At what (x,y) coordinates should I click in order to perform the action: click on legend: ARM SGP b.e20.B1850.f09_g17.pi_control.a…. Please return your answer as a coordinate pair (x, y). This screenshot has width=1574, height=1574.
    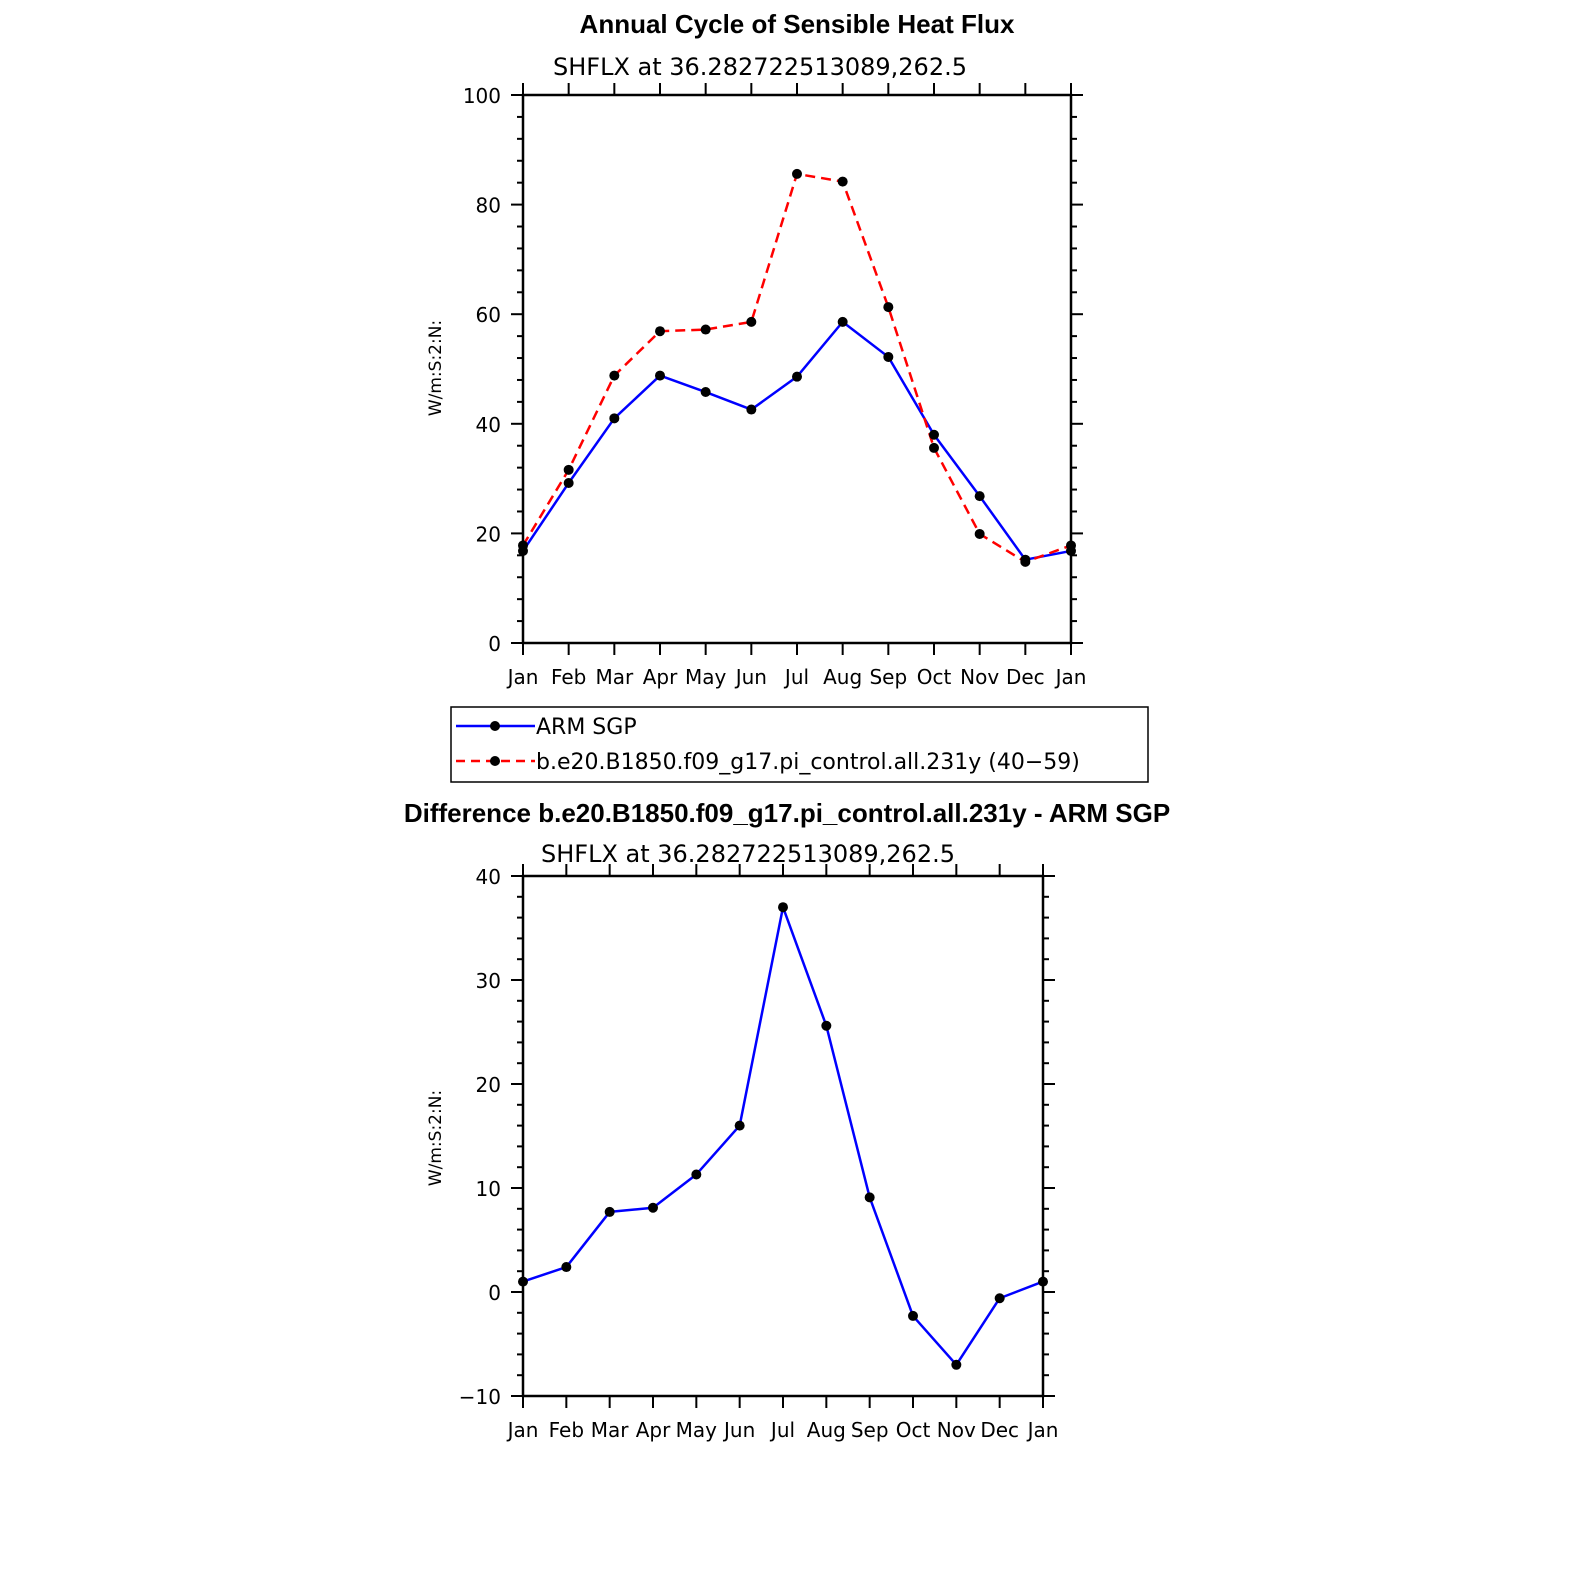
    Looking at the image, I should click on (799, 744).